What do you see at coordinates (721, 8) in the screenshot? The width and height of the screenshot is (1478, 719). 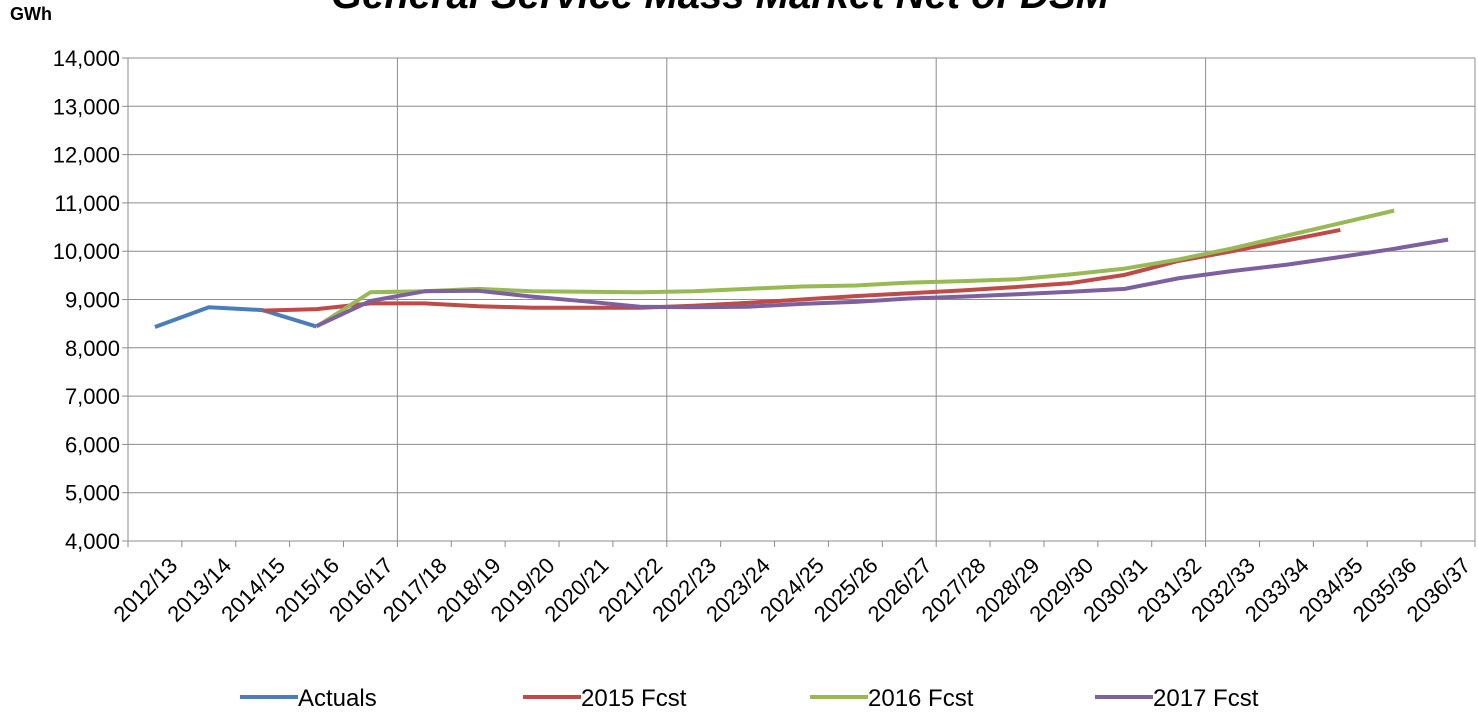 I see `chart-title: General Service Mass Market Net of DSM` at bounding box center [721, 8].